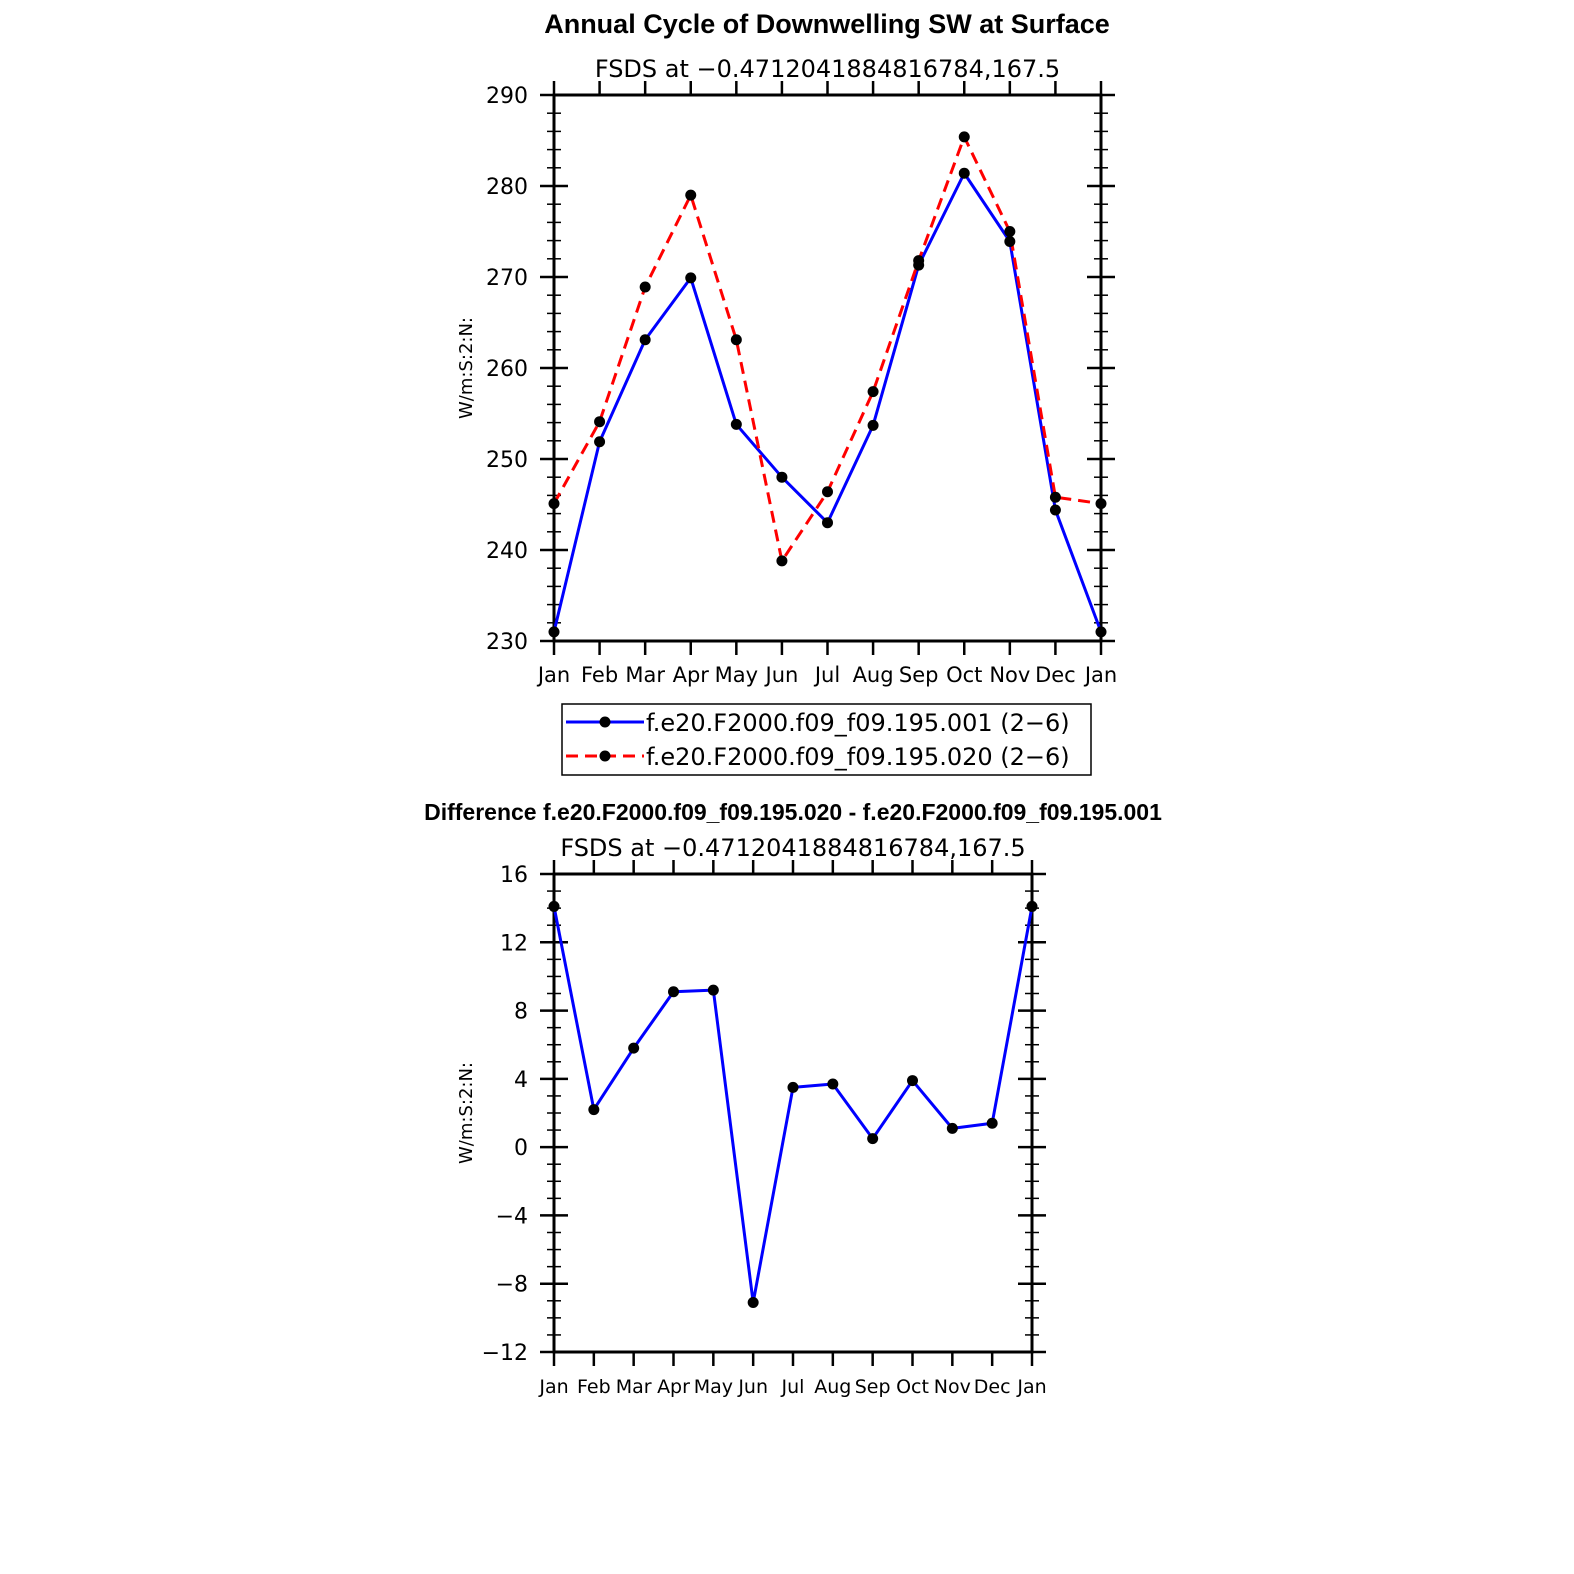 The image size is (1574, 1574). I want to click on y-tick-label: 16, so click(514, 875).